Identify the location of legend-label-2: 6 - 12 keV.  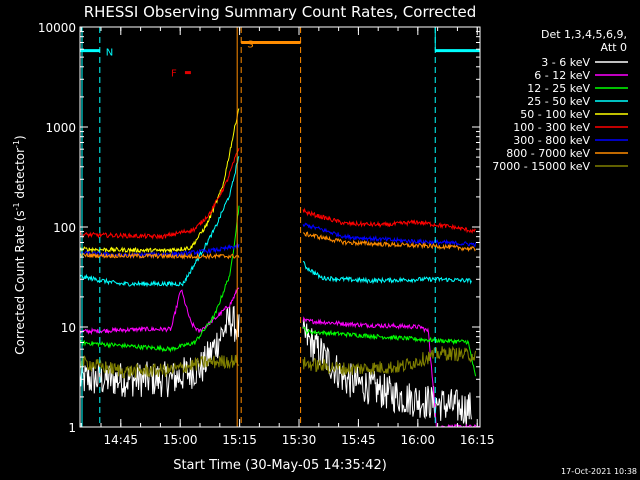
(562, 75).